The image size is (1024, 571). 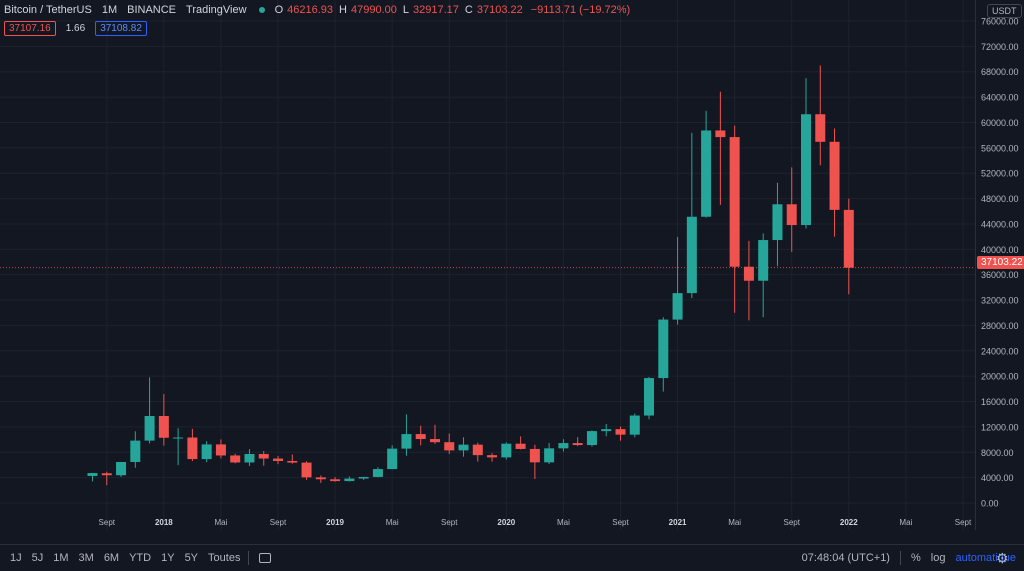 I want to click on calendar-range-icon, so click(x=265, y=558).